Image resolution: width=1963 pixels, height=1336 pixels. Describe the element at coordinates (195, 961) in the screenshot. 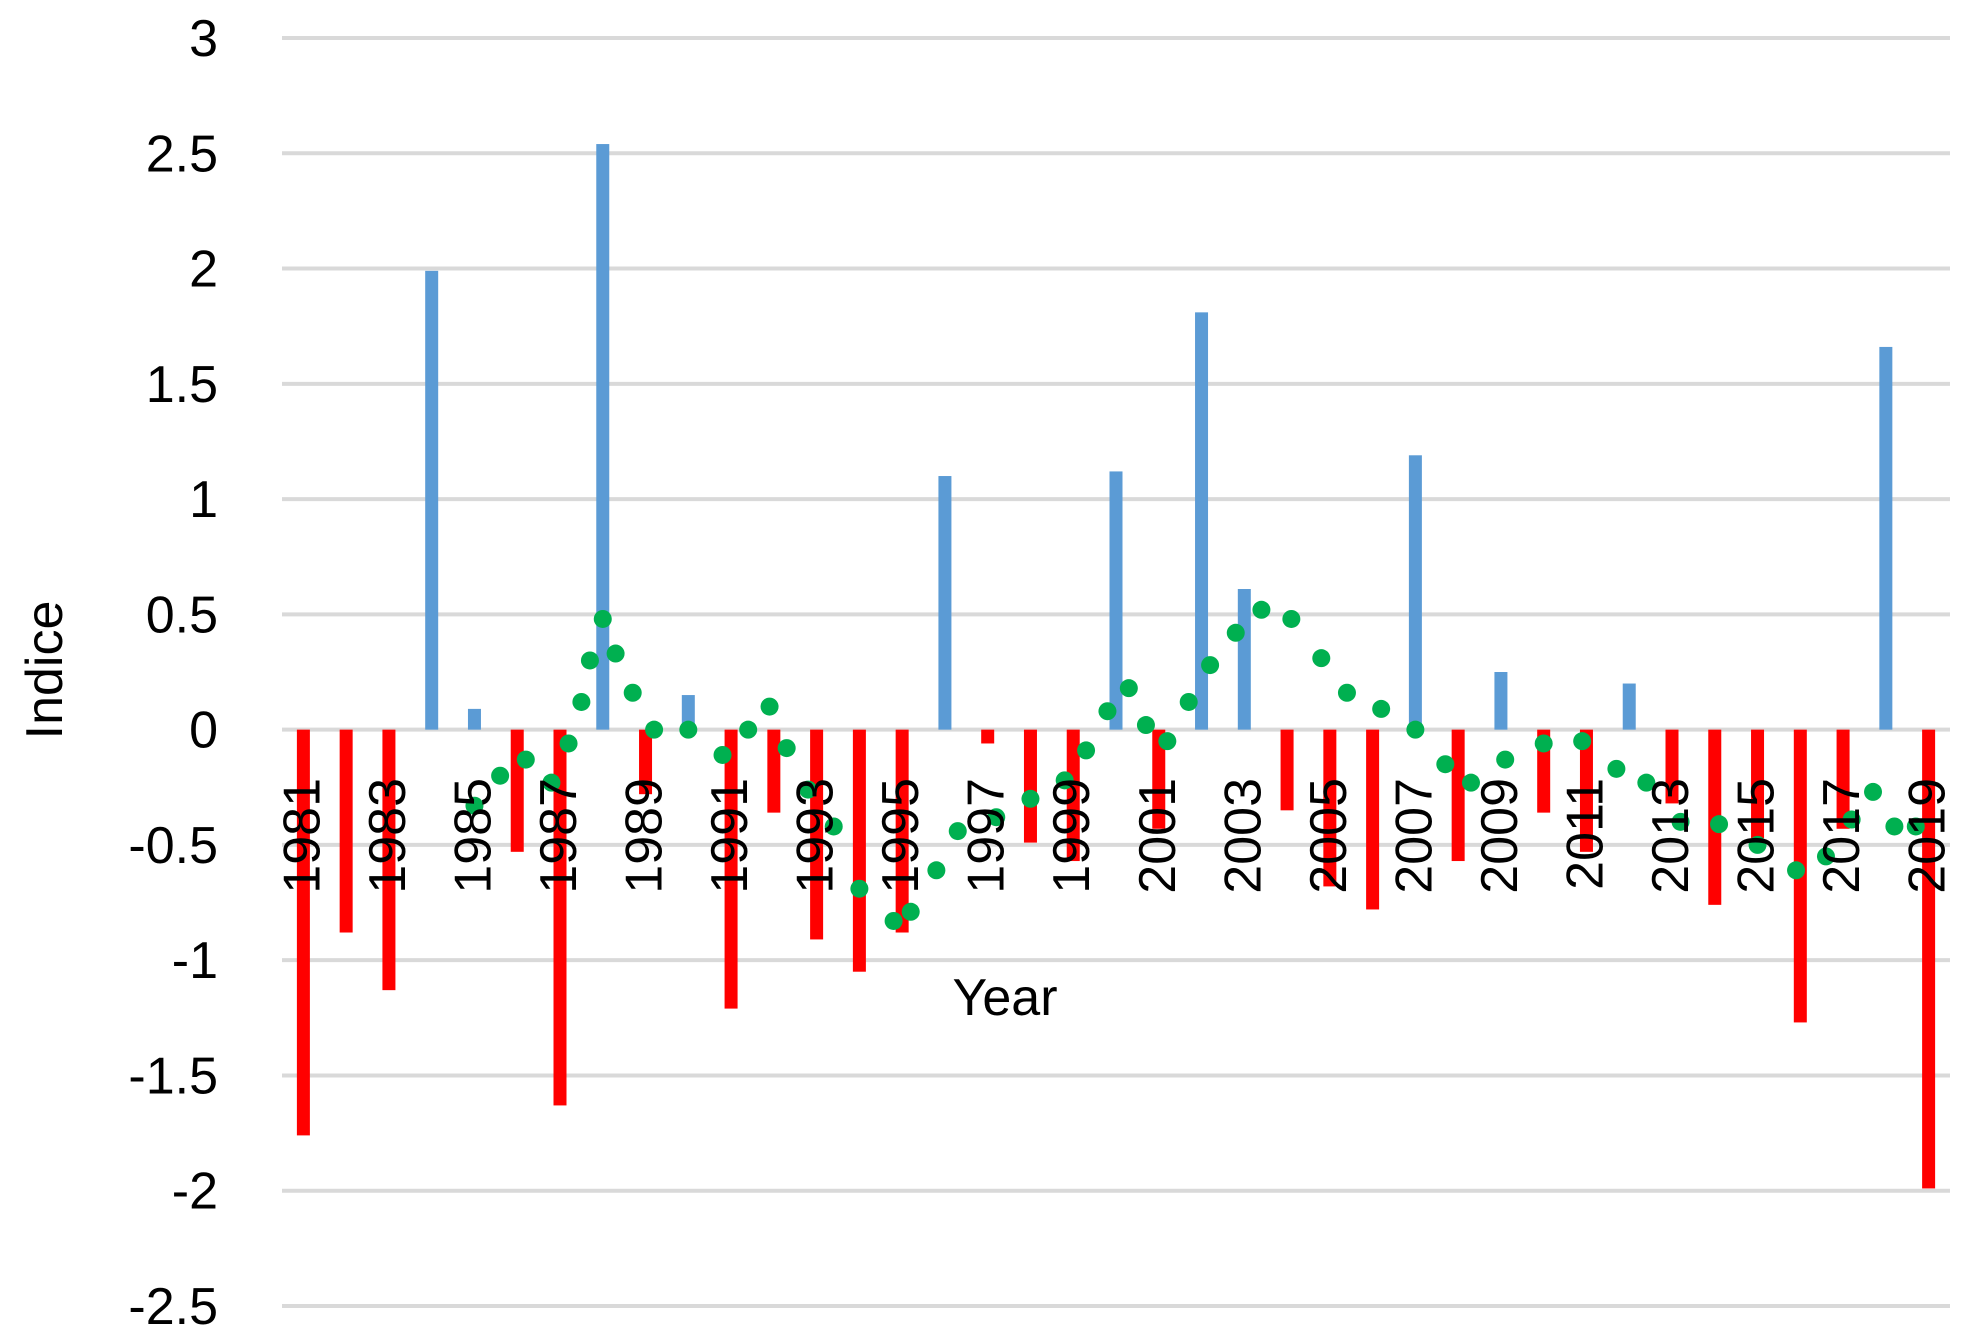

I see `y-tick-label: -1` at that location.